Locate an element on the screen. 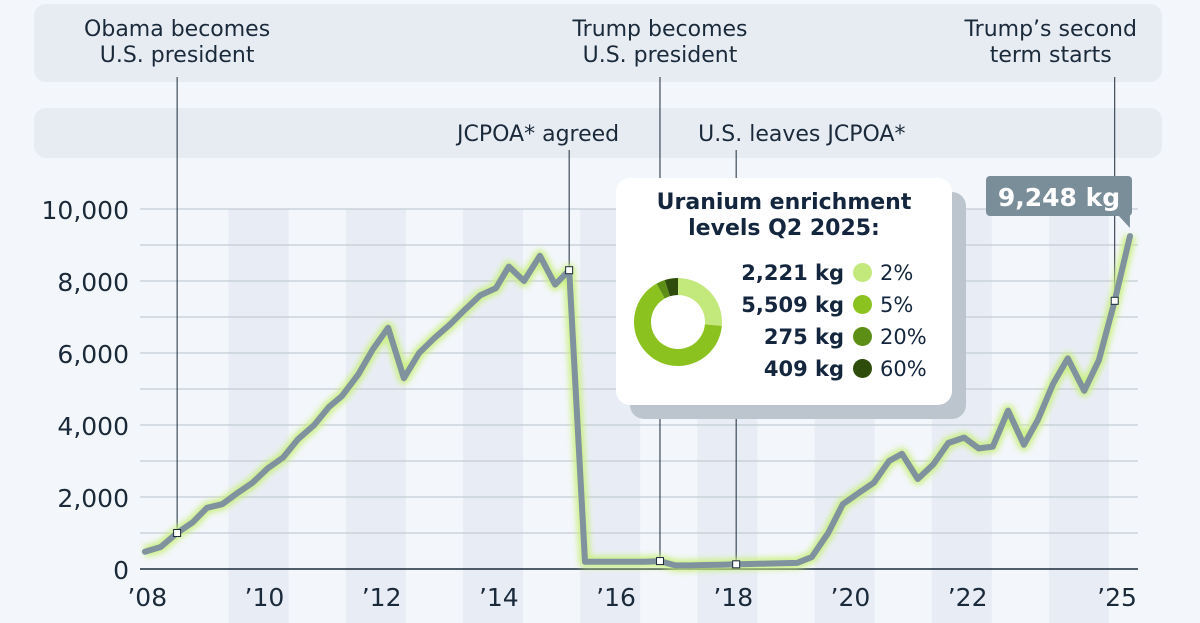  x-tick-label: ’10 is located at coordinates (265, 597).